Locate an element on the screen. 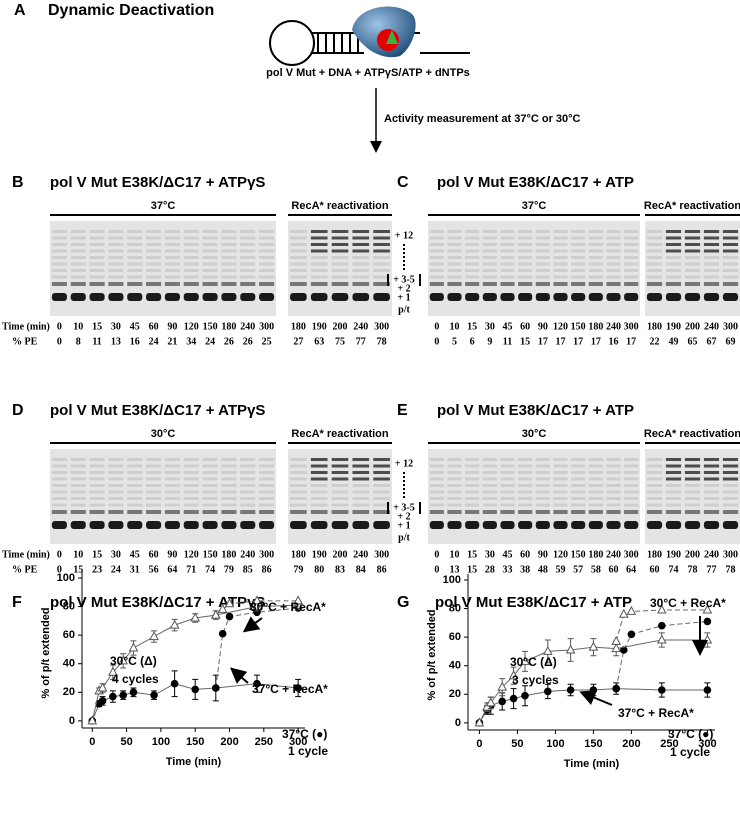  band-label: + 1 is located at coordinates (403, 525).